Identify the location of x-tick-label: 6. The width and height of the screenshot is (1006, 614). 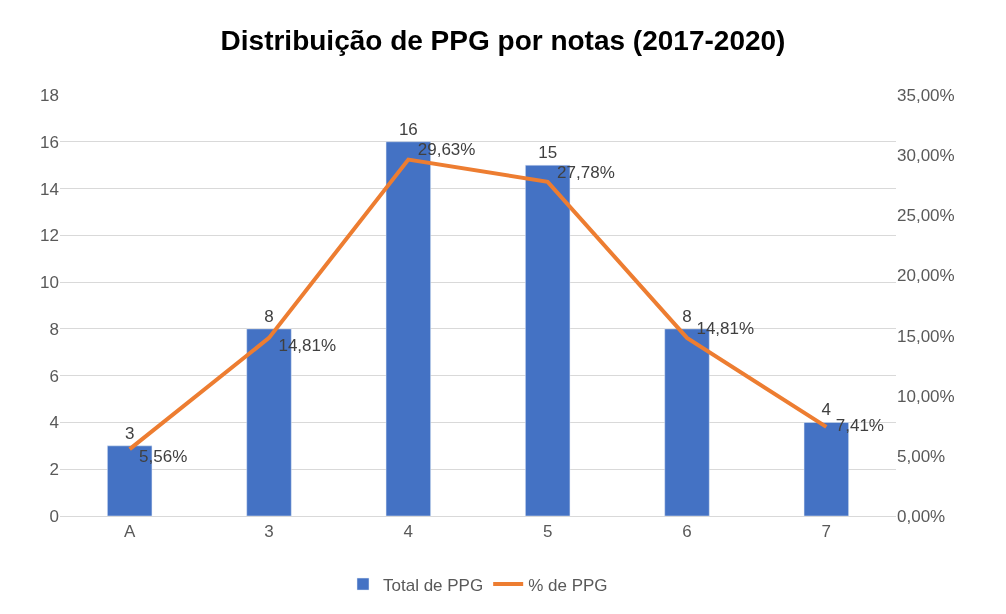
(687, 532).